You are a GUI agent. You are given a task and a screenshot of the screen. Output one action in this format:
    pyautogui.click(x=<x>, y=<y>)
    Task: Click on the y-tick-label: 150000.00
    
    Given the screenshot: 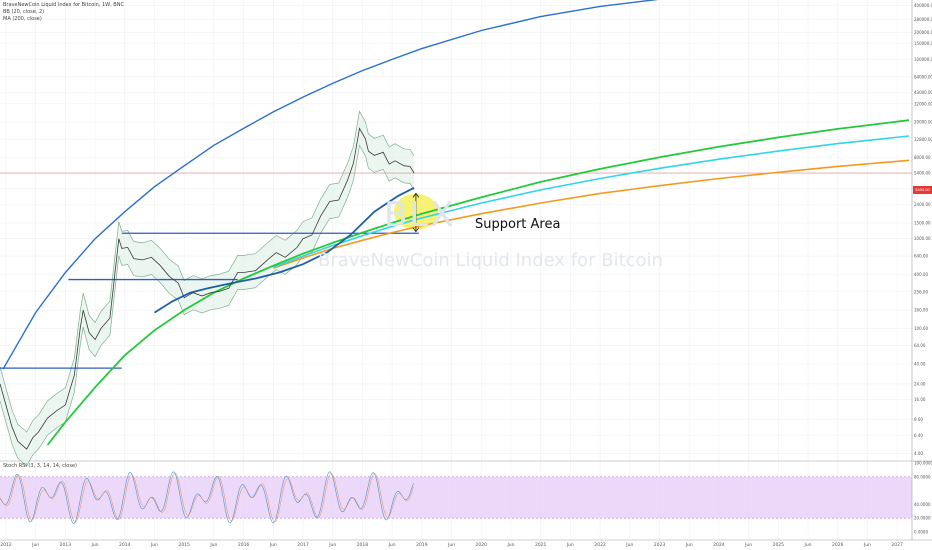 What is the action you would take?
    pyautogui.click(x=923, y=43)
    